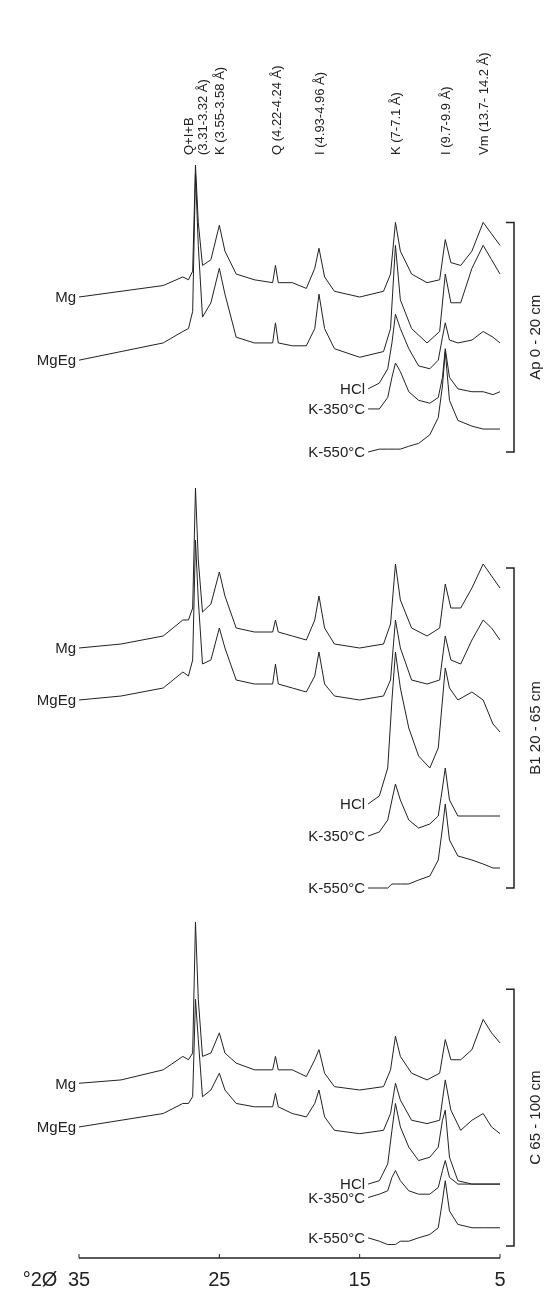 This screenshot has height=1296, width=555. What do you see at coordinates (79, 1279) in the screenshot?
I see `x-tick-label: 35` at bounding box center [79, 1279].